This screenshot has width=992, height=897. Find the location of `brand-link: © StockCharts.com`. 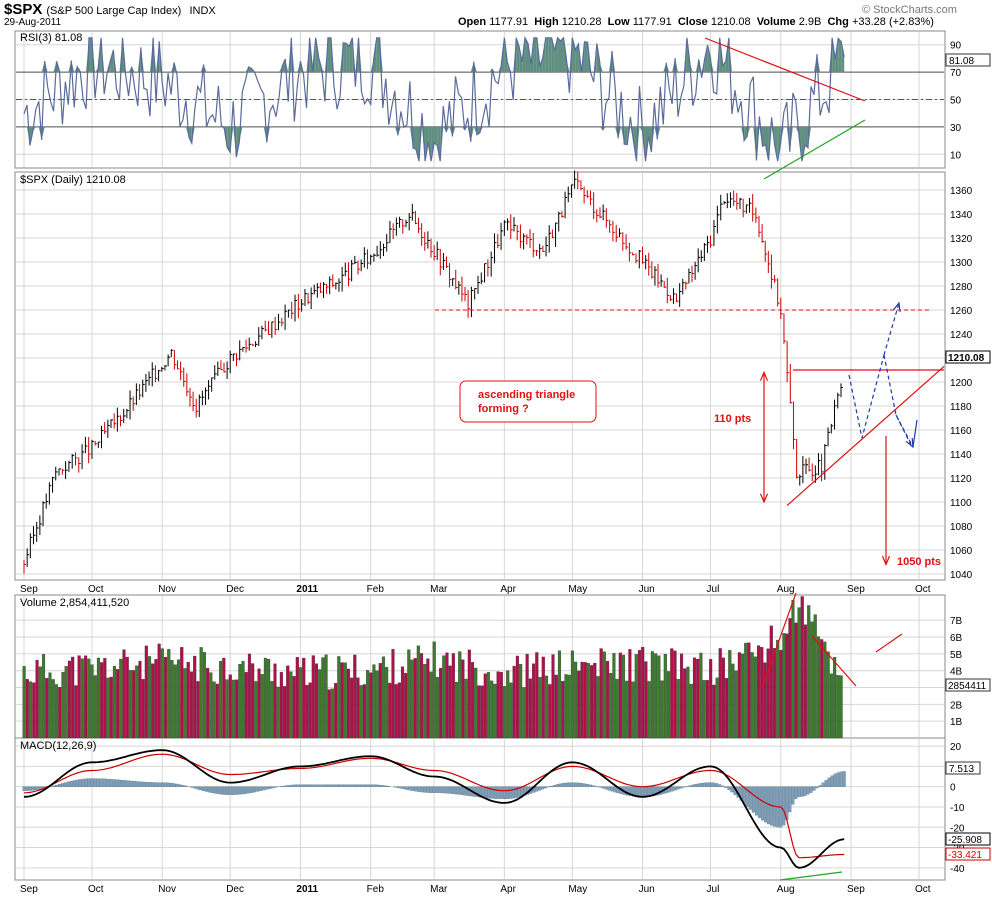

brand-link: © StockCharts.com is located at coordinates (909, 10).